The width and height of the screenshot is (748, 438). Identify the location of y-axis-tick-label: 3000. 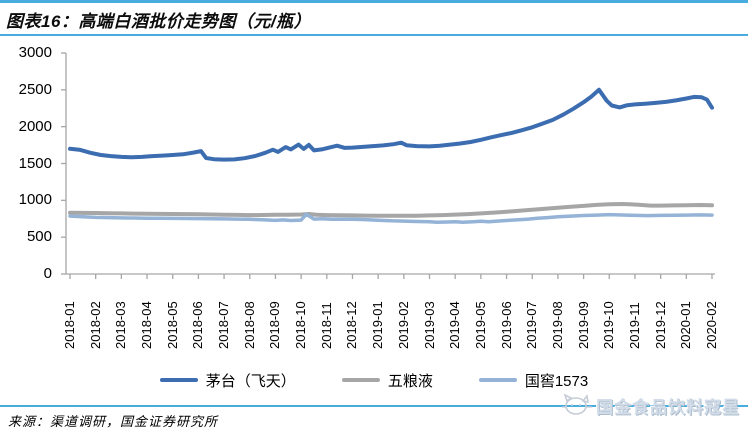
(35, 52).